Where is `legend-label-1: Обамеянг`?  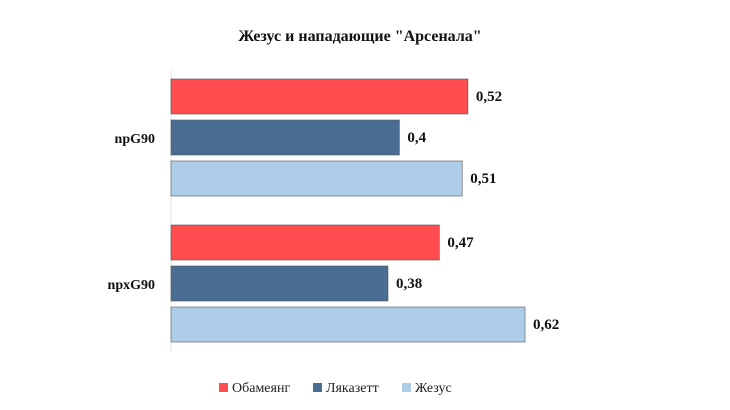 legend-label-1: Обамеянг is located at coordinates (261, 388).